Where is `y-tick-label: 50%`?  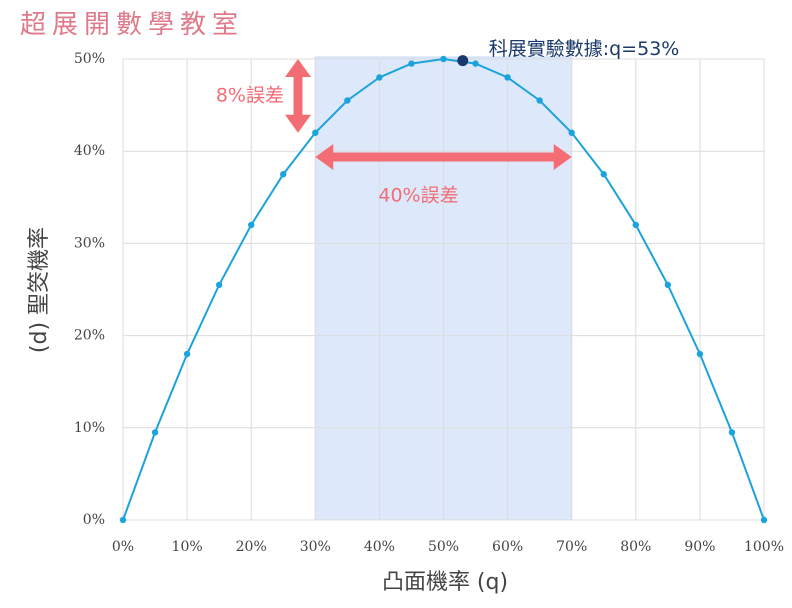
y-tick-label: 50% is located at coordinates (89, 59).